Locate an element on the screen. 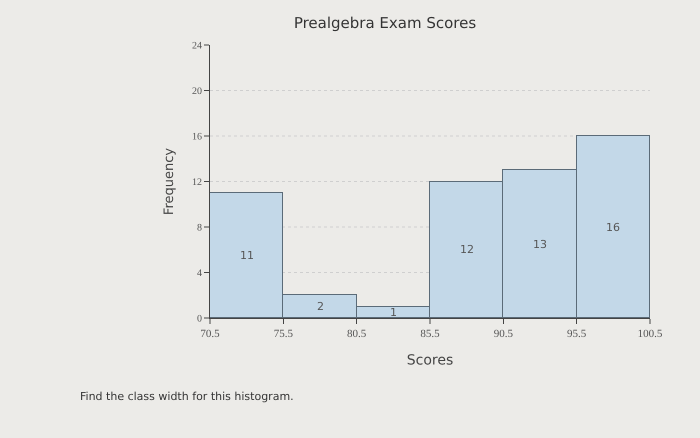 The image size is (700, 438). x-axis-title: Scores is located at coordinates (430, 360).